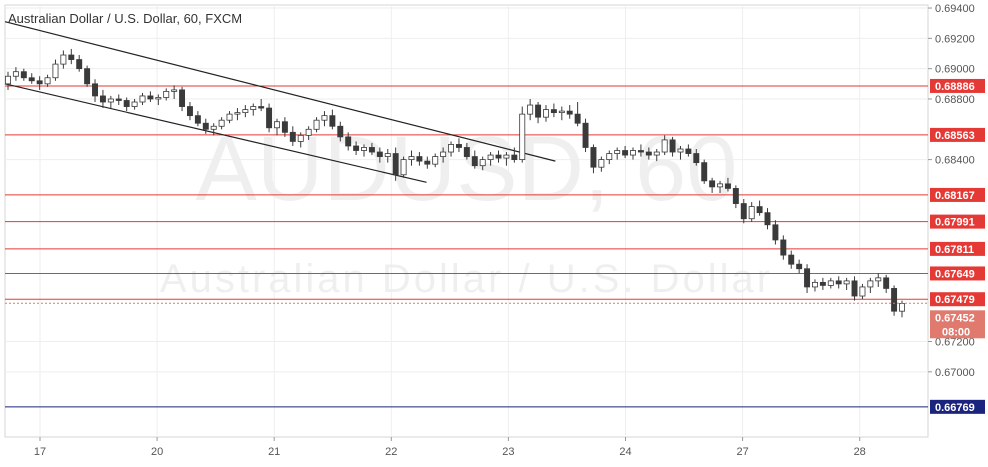  I want to click on level-price-label: 0.68563, so click(955, 136).